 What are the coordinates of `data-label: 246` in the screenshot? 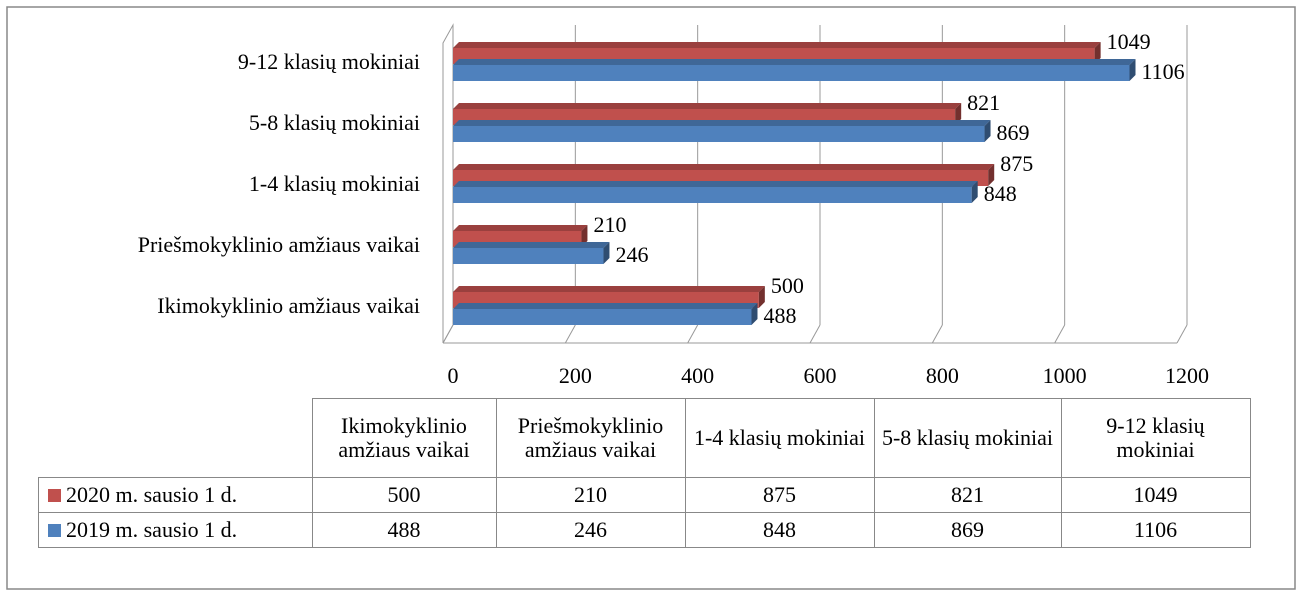 It's located at (631, 254).